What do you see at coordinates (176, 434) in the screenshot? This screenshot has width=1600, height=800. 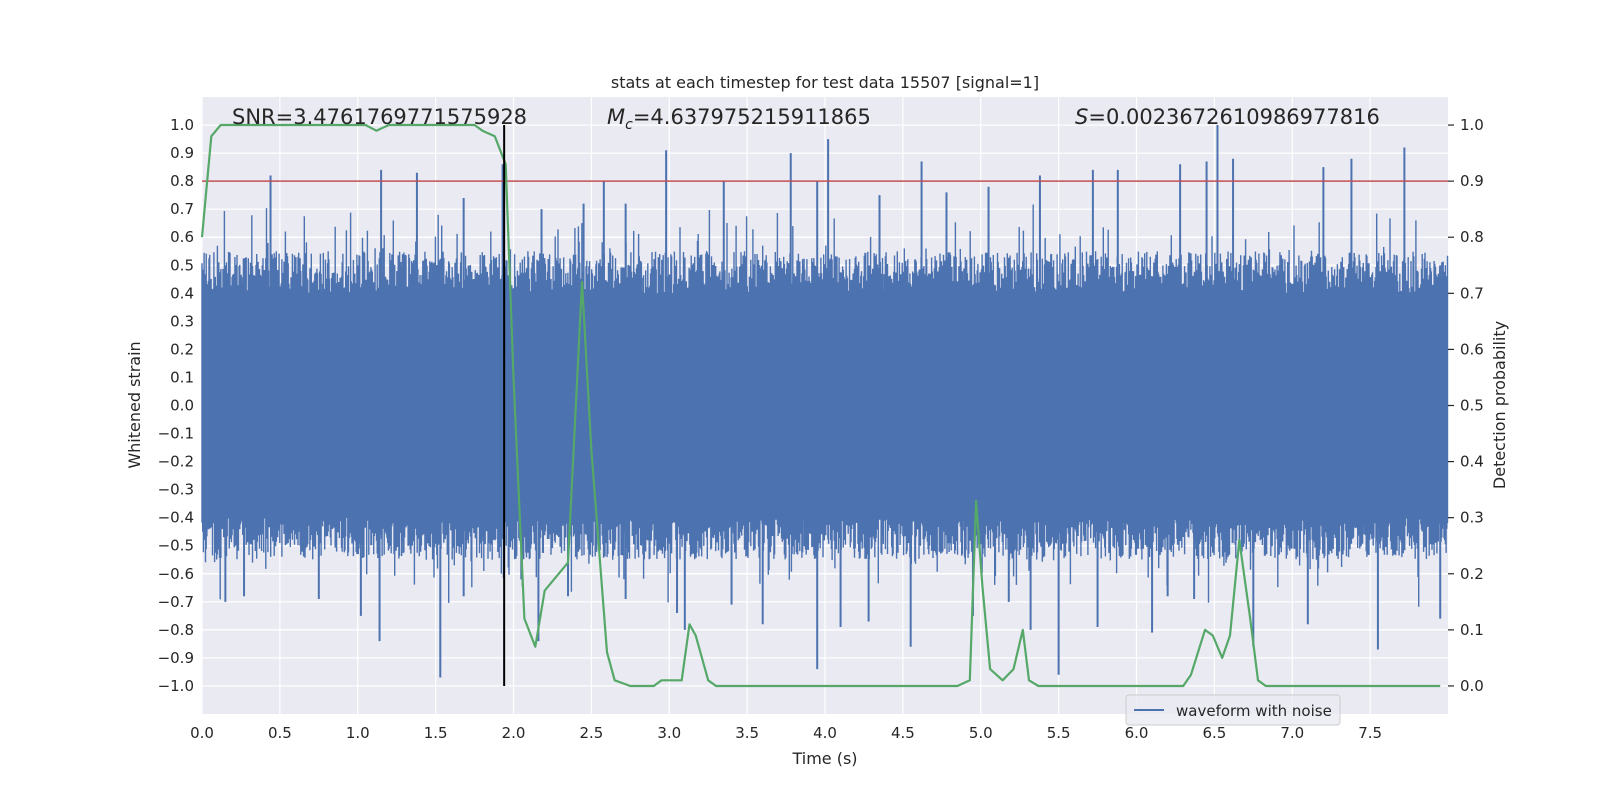 I see `y-tick-label: −0.1` at bounding box center [176, 434].